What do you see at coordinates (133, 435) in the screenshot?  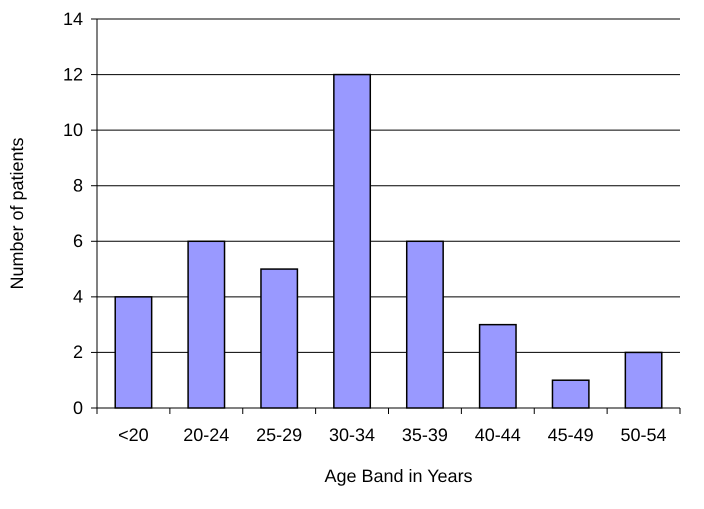 I see `x-tick-label: <20` at bounding box center [133, 435].